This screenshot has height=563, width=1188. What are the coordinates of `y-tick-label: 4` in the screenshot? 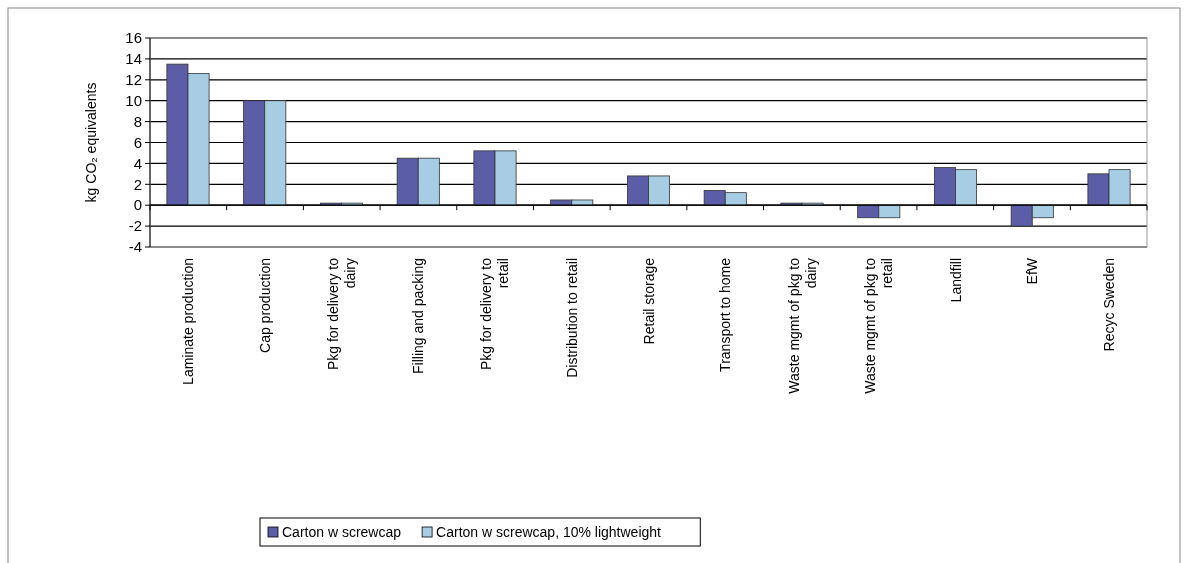 It's located at (137, 163).